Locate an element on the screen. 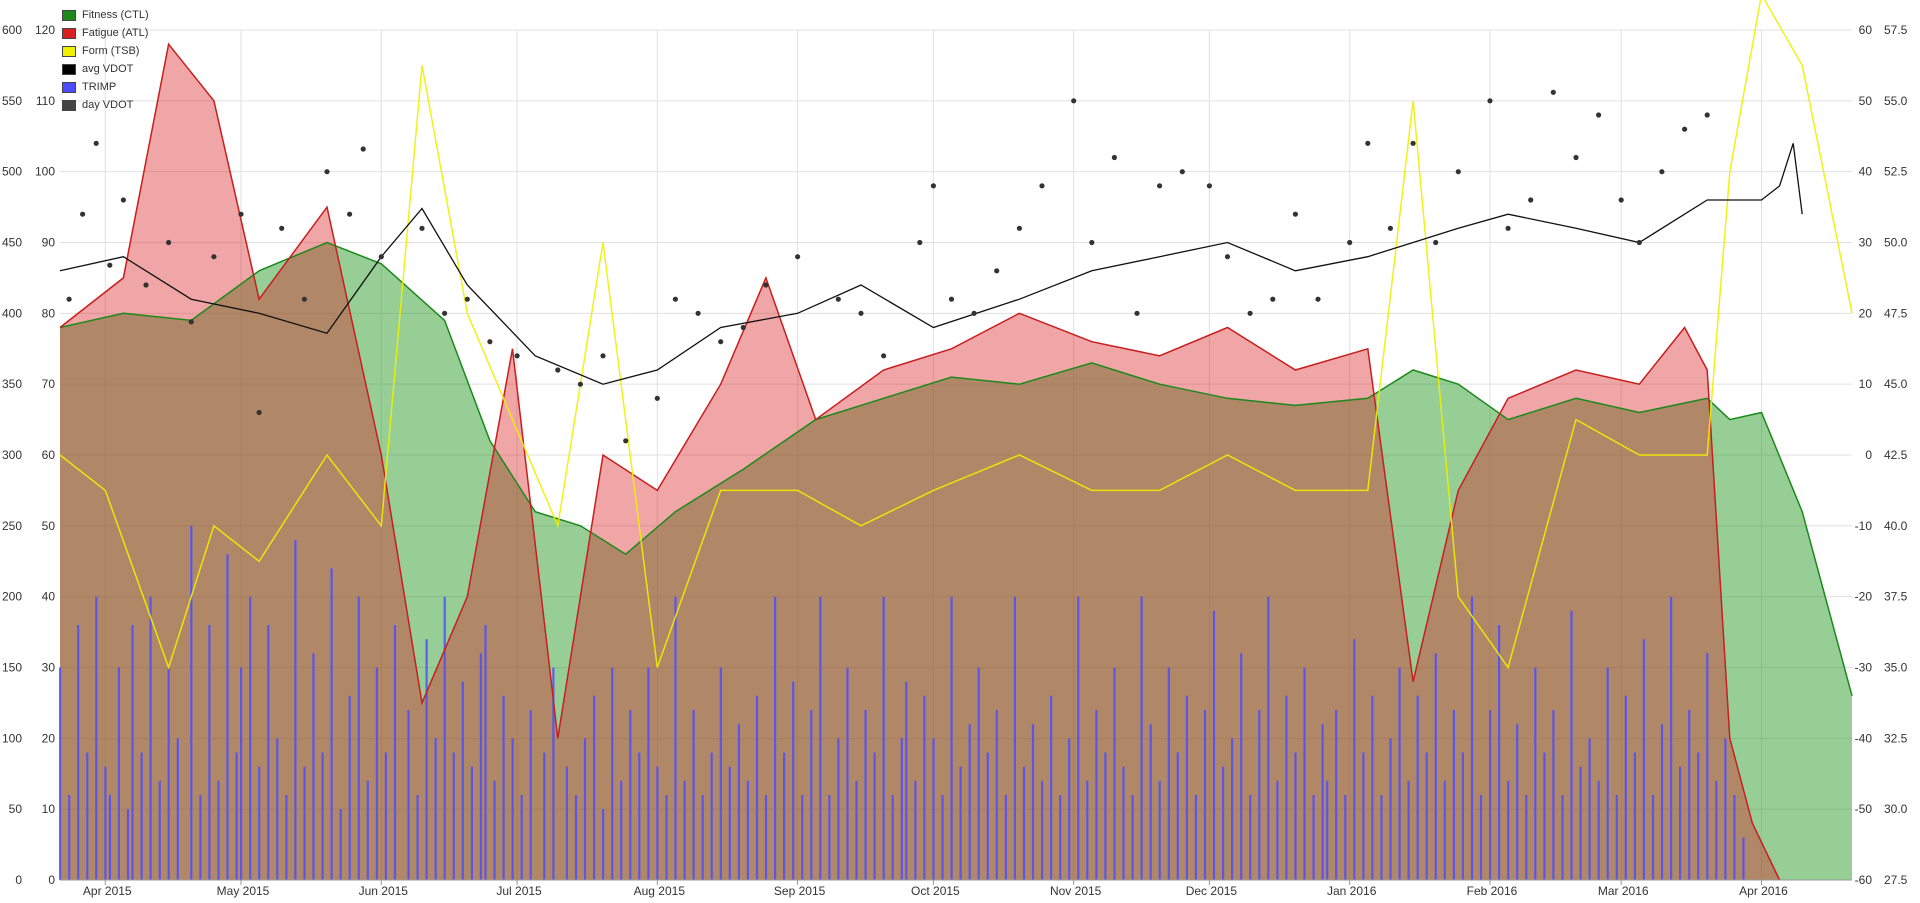 This screenshot has width=1920, height=903. trimp-tick-label: 500 is located at coordinates (12, 172).